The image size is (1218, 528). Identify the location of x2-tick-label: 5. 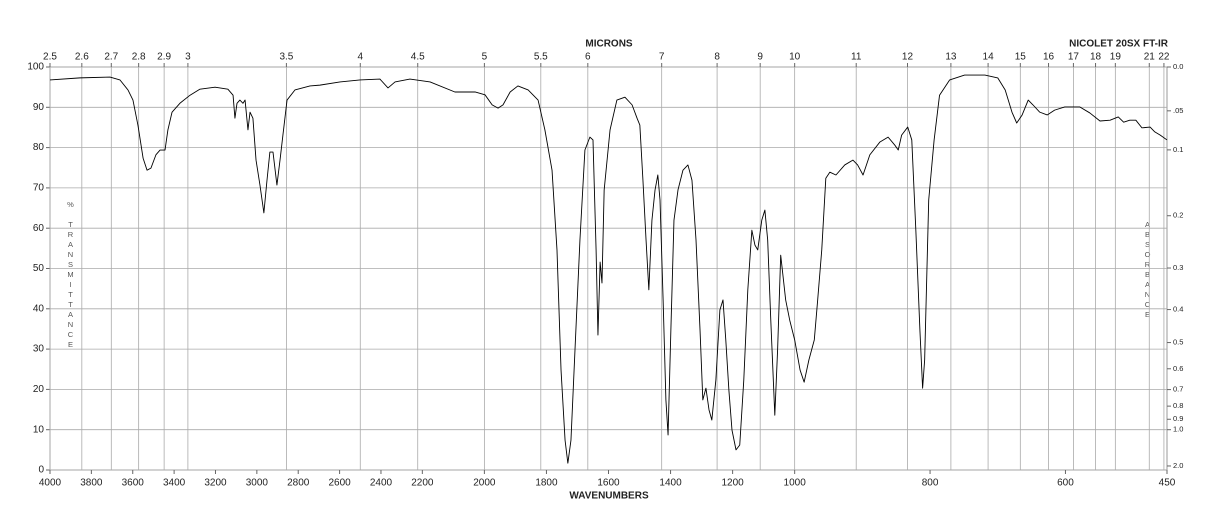
(485, 57).